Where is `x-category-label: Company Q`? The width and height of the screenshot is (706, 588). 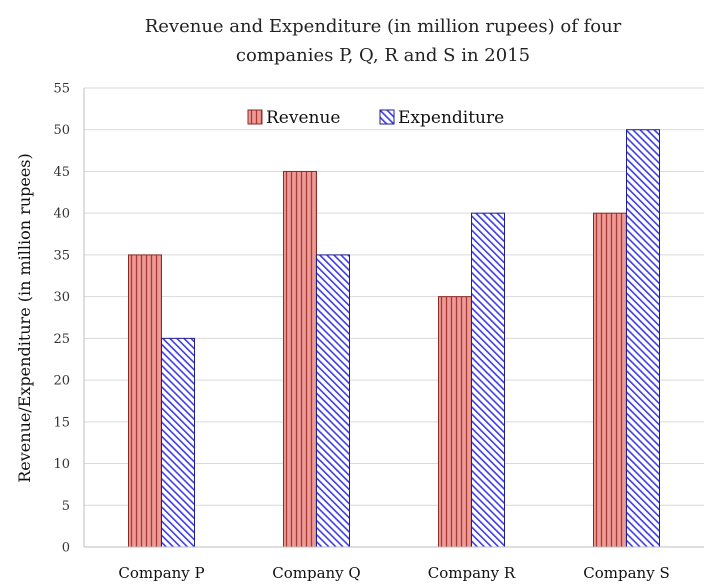
x-category-label: Company Q is located at coordinates (316, 573).